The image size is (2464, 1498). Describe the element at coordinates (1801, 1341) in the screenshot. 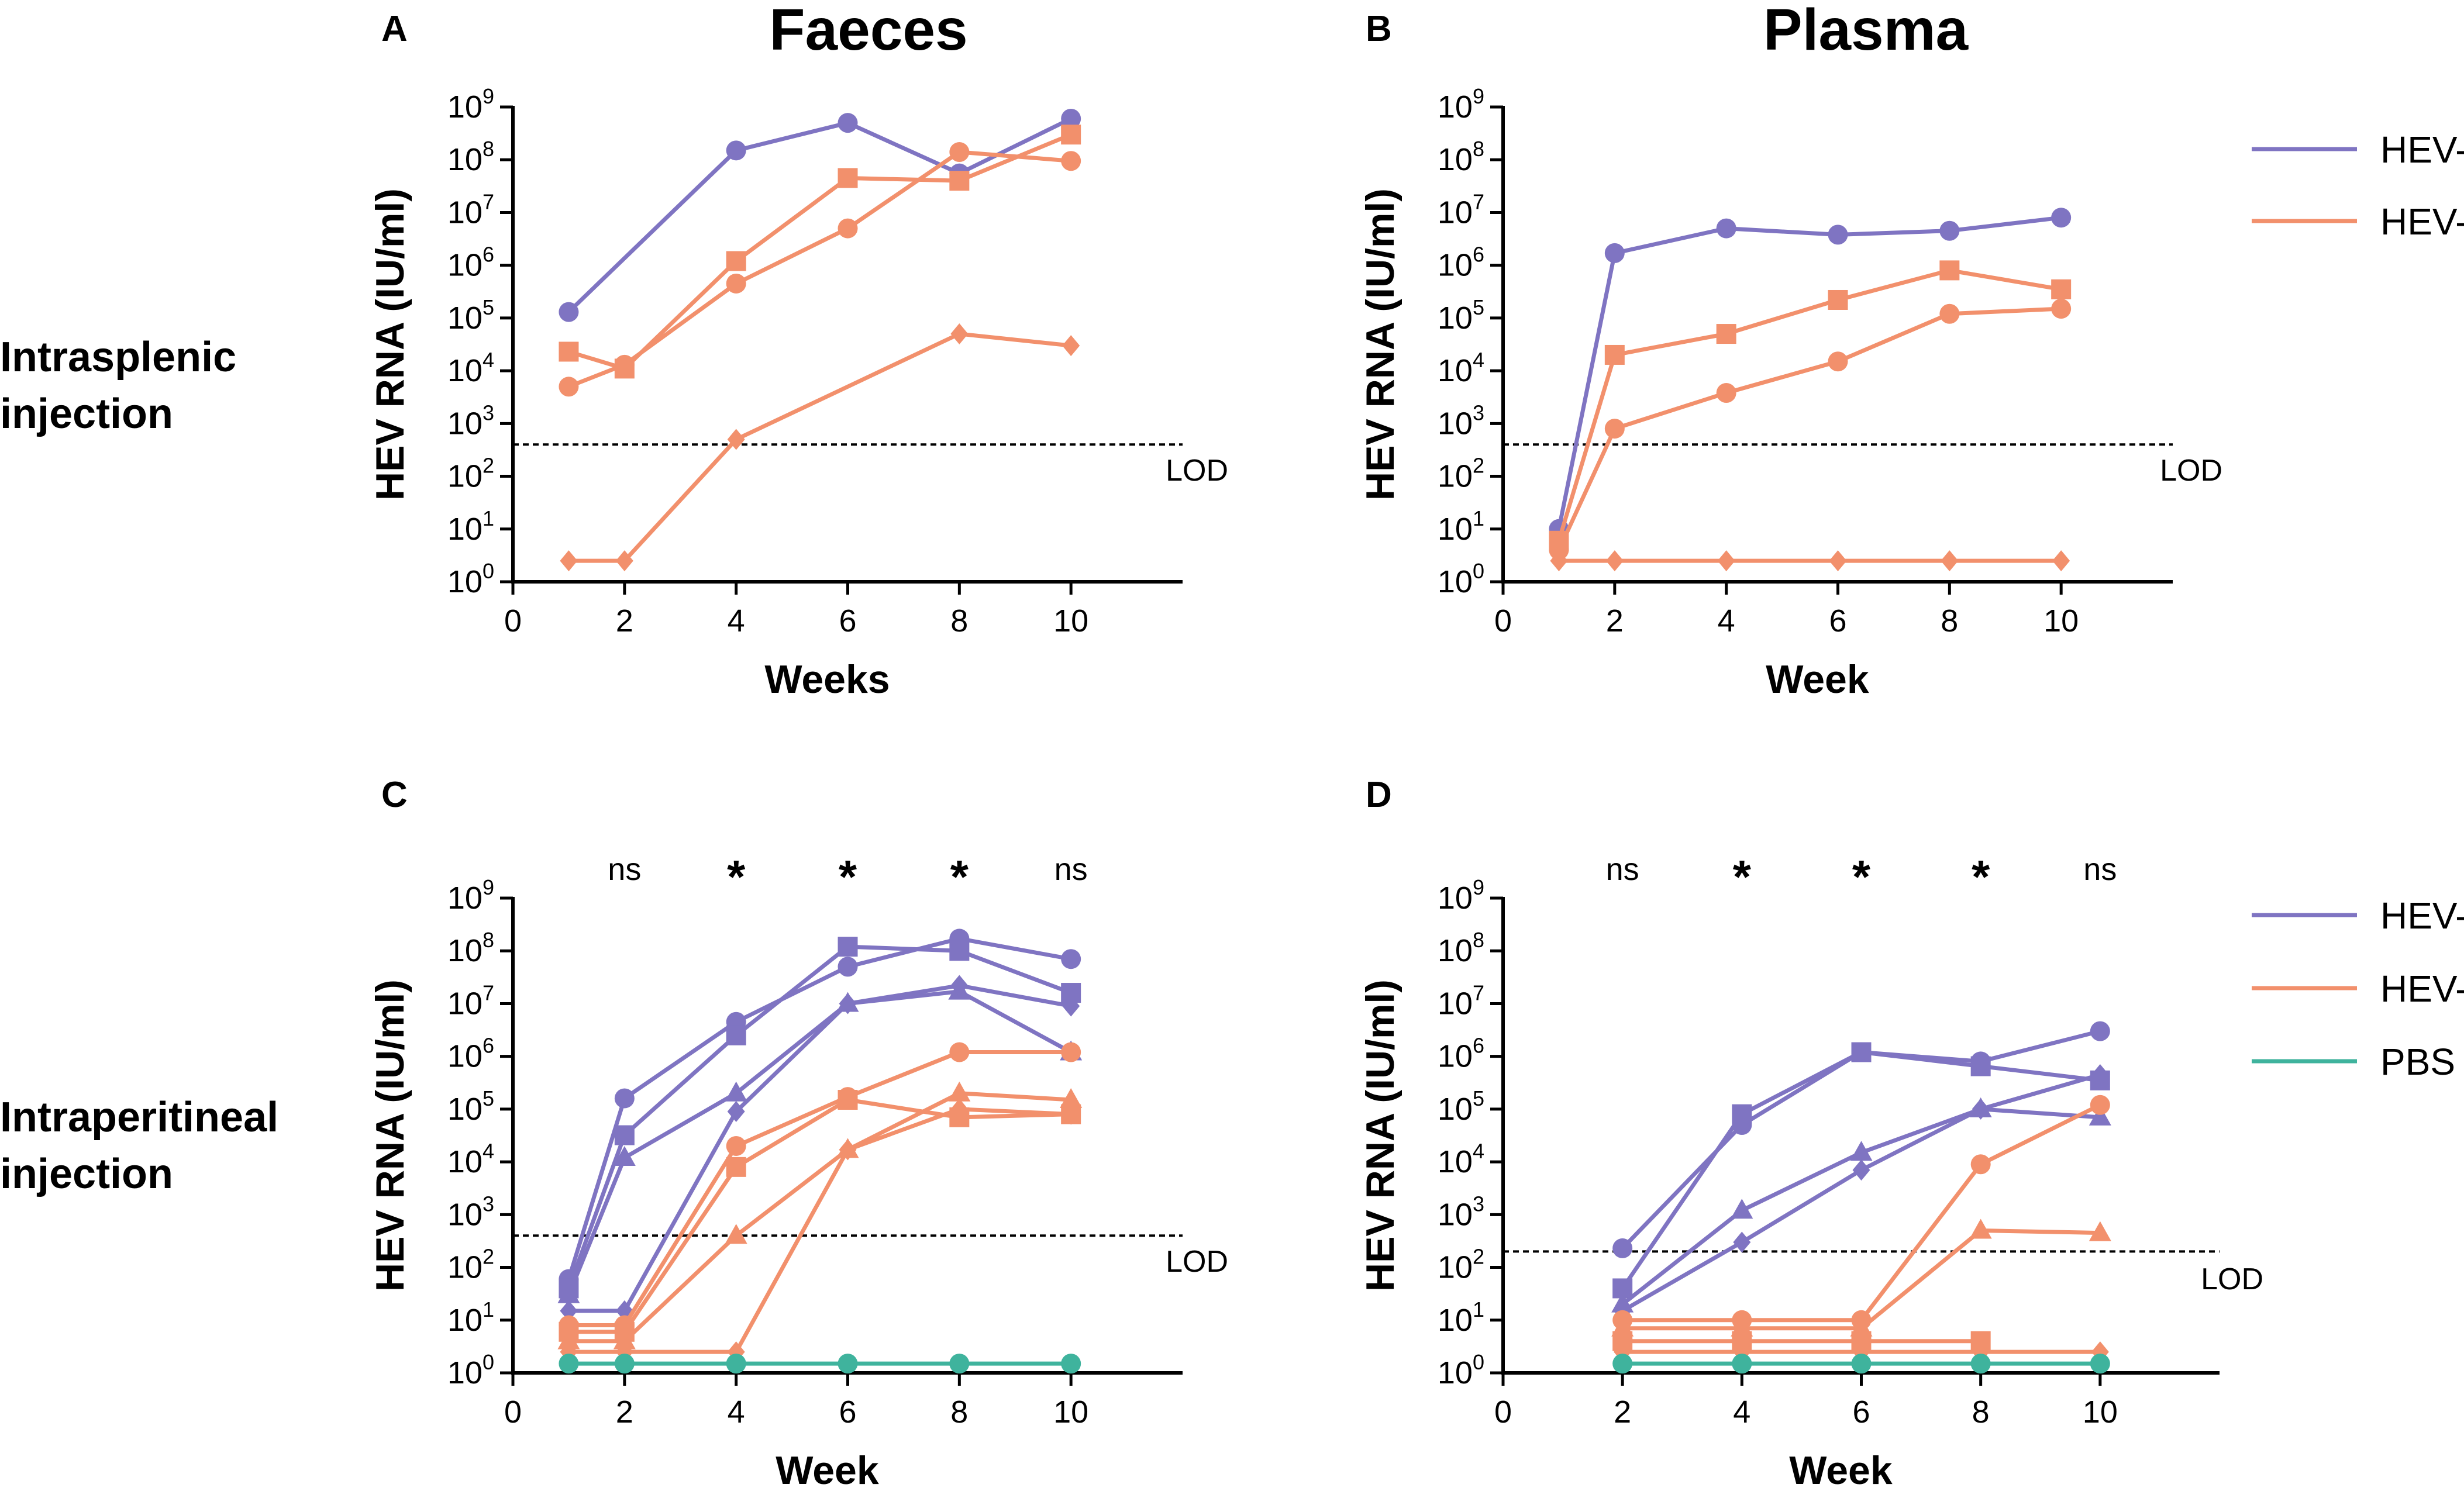

I see `series-hev-4-square` at that location.